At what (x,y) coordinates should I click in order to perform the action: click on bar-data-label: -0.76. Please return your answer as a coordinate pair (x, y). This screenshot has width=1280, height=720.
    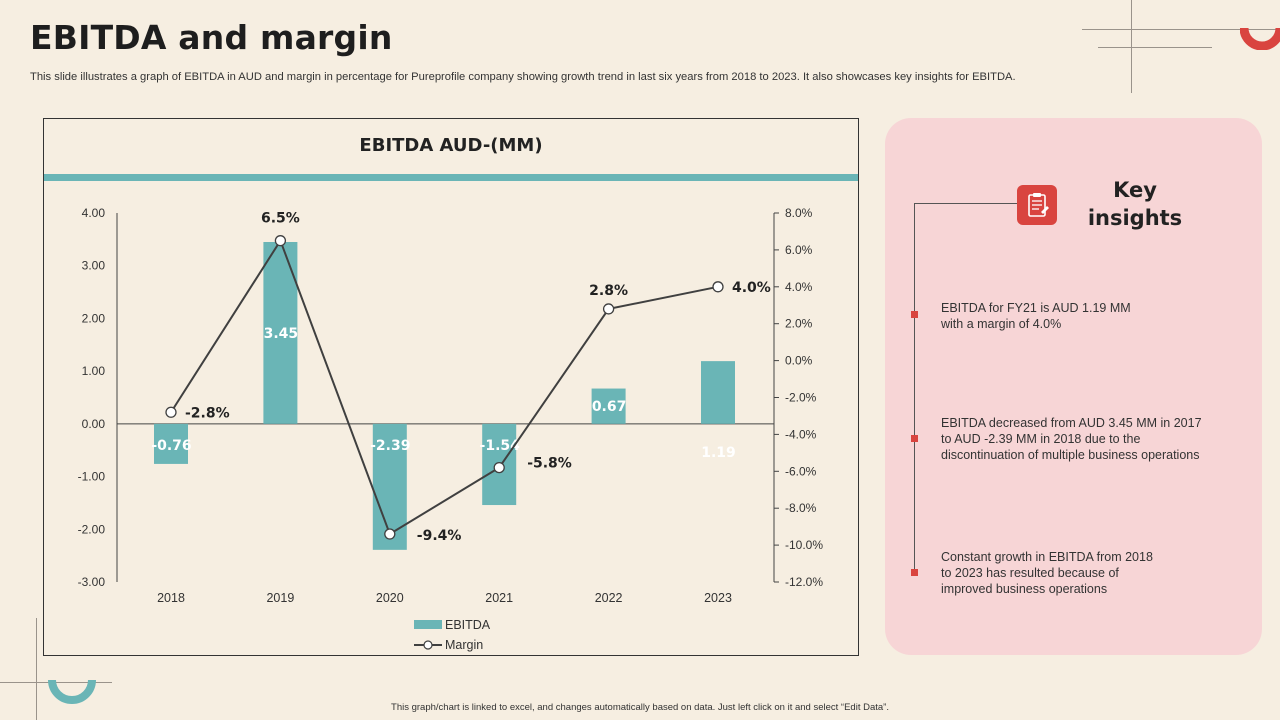
    Looking at the image, I should click on (171, 446).